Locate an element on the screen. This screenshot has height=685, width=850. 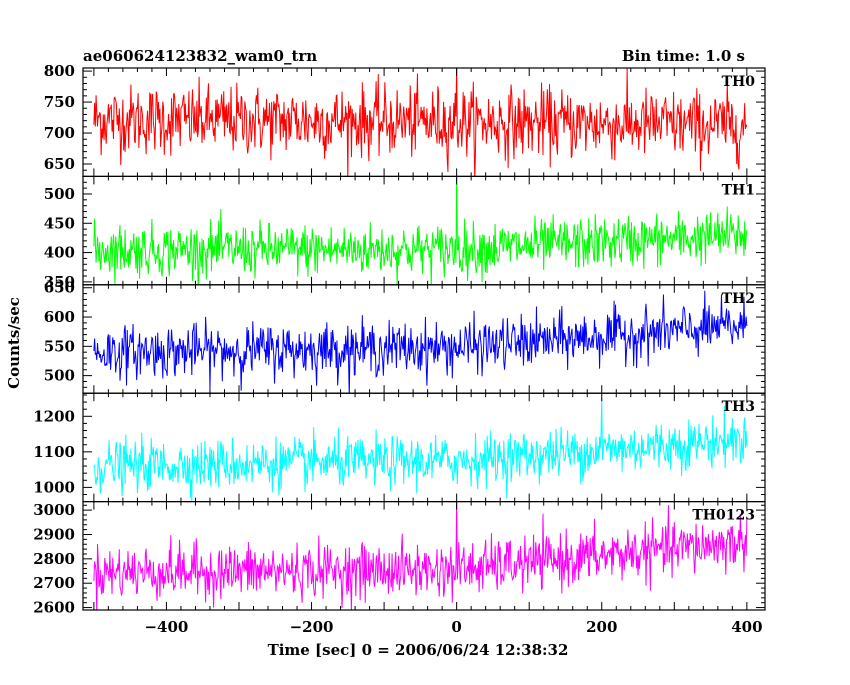
panel-th2: 500 550 600 650 TH2 is located at coordinates (405, 336).